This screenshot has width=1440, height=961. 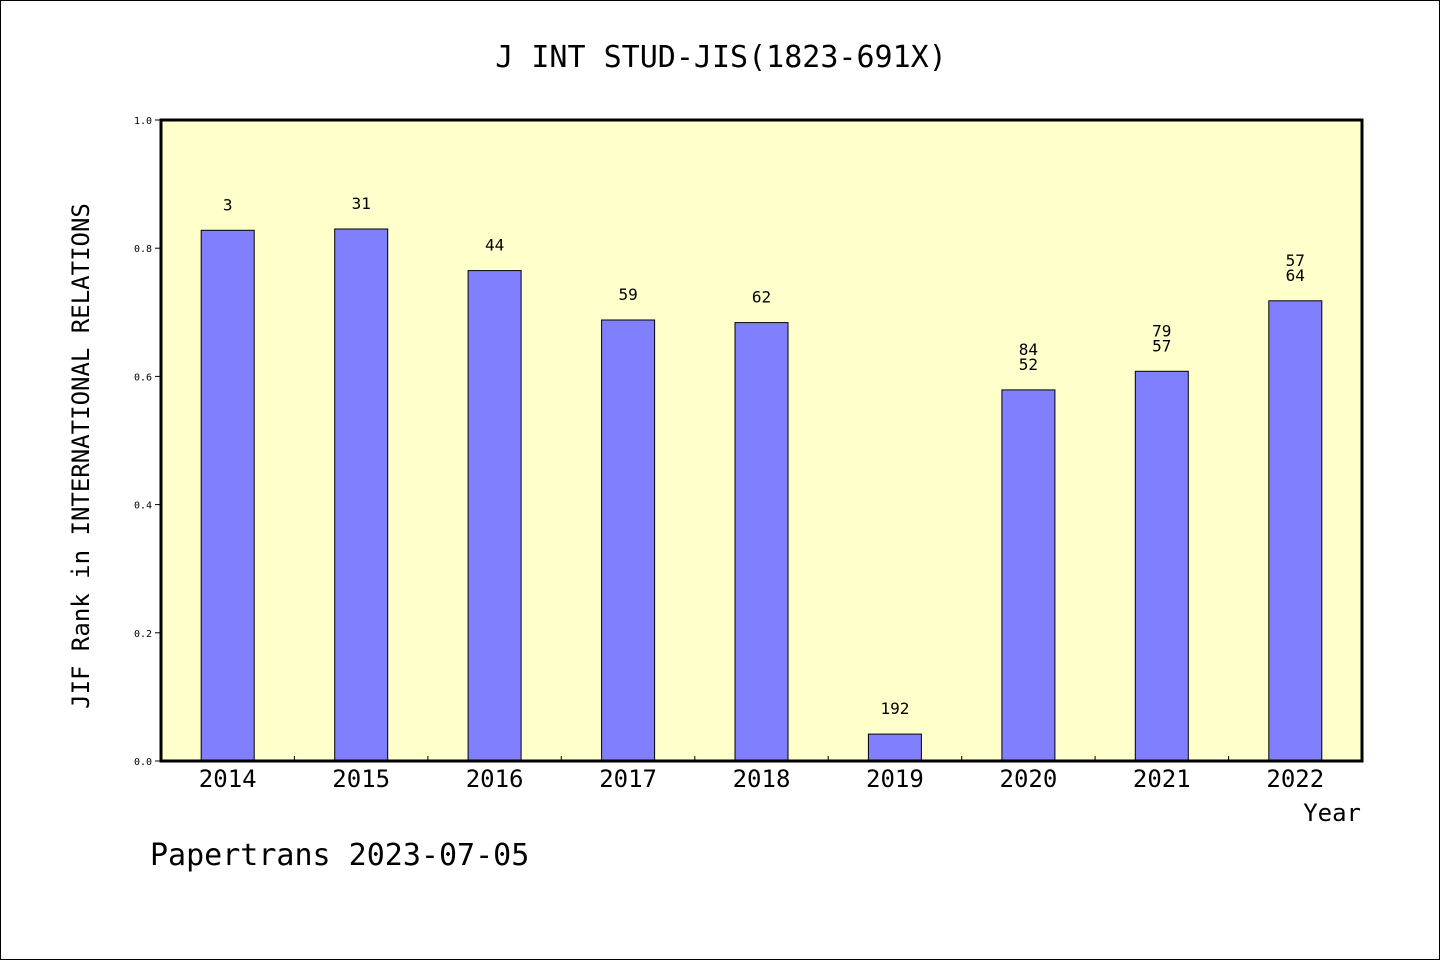 What do you see at coordinates (228, 204) in the screenshot?
I see `bar-label-2014-1: 3` at bounding box center [228, 204].